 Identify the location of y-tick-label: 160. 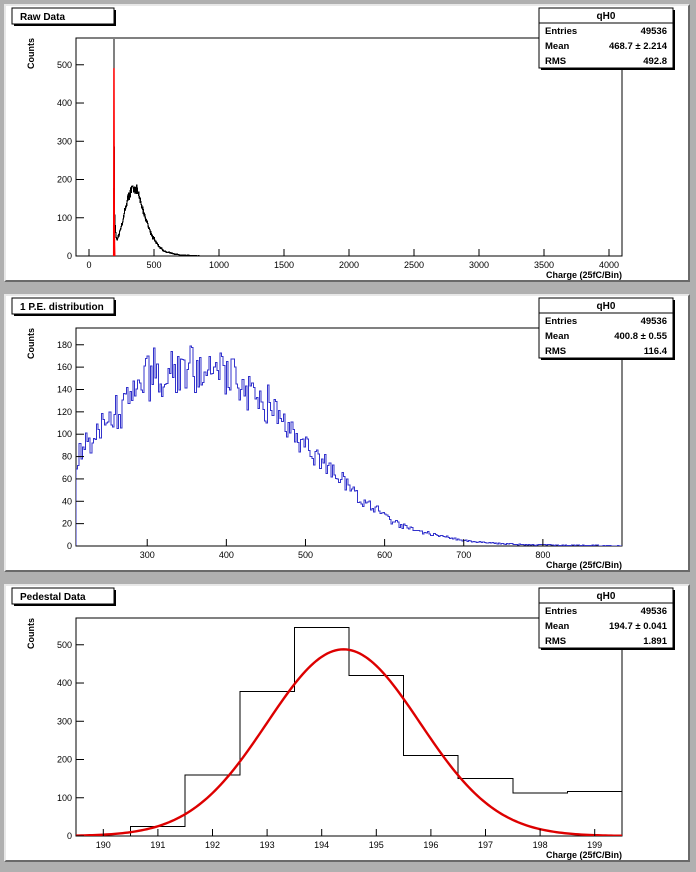
(64, 367).